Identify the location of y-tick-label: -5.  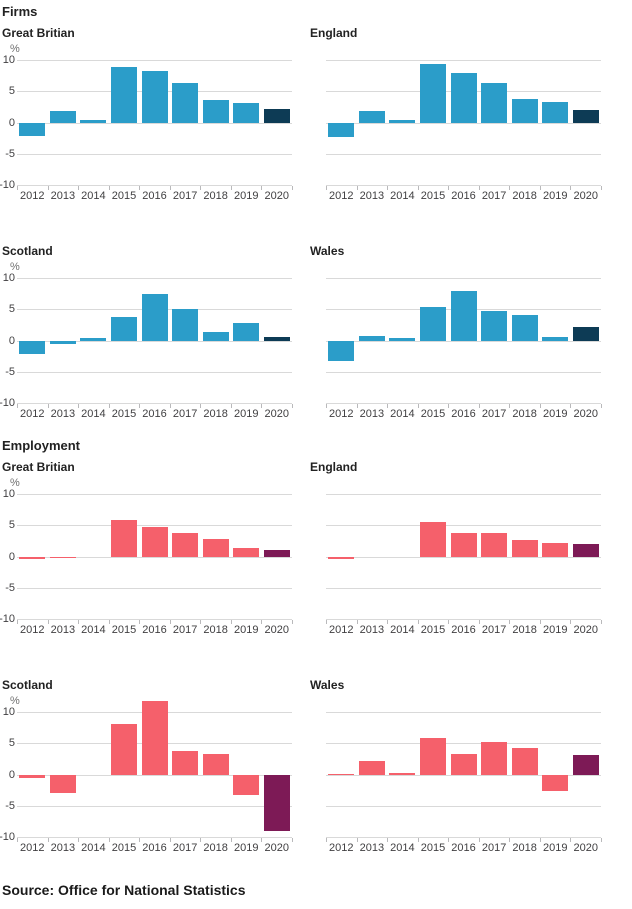
(10, 805).